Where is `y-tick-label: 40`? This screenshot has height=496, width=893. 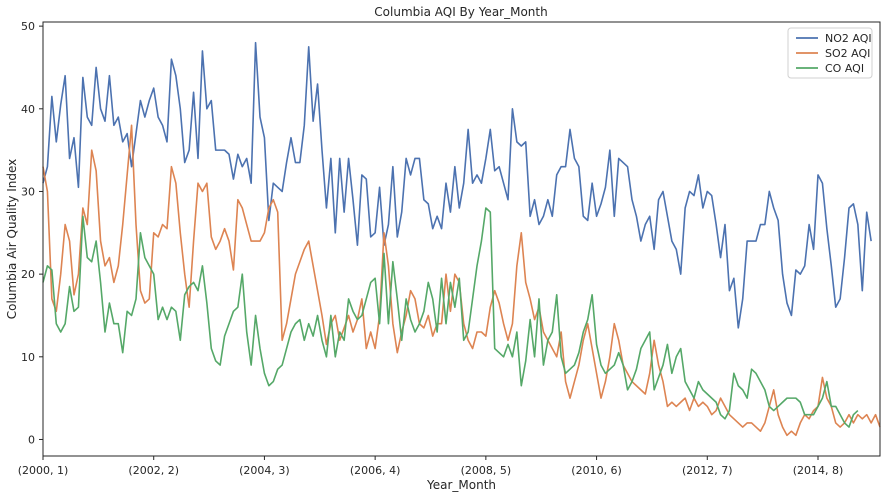 y-tick-label: 40 is located at coordinates (28, 109).